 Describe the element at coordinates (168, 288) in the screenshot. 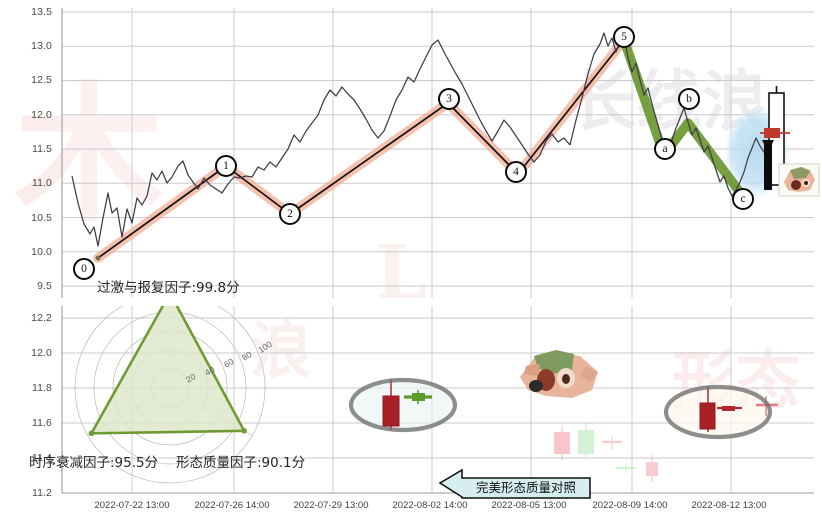

I see `factor-score-aggression: 过激与报复因子:99.8分` at that location.